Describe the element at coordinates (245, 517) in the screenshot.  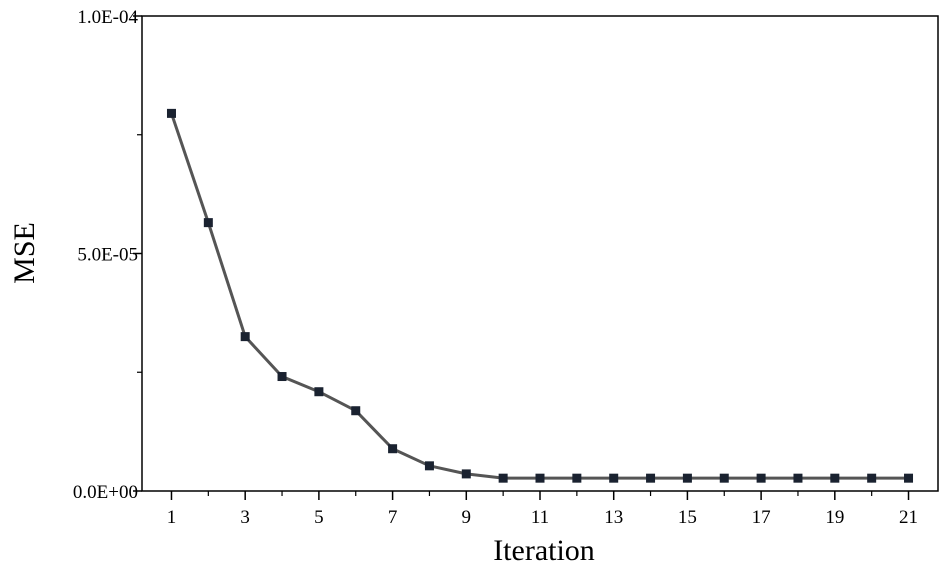
I see `x-tick-label: 3` at that location.